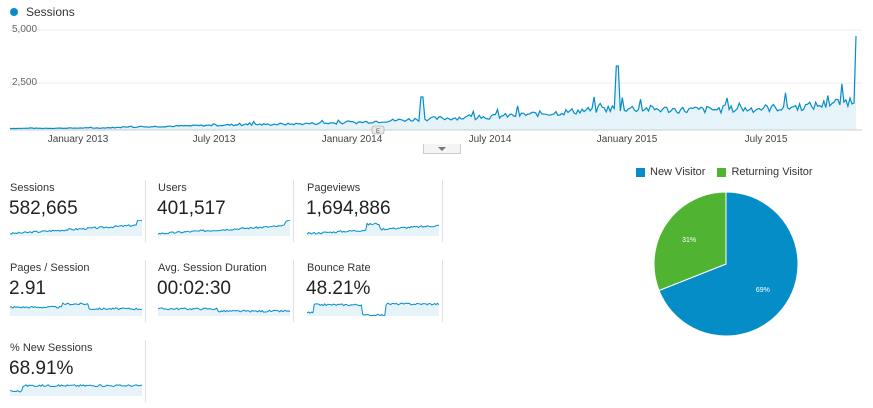  I want to click on metric-value: 68.91%, so click(41, 368).